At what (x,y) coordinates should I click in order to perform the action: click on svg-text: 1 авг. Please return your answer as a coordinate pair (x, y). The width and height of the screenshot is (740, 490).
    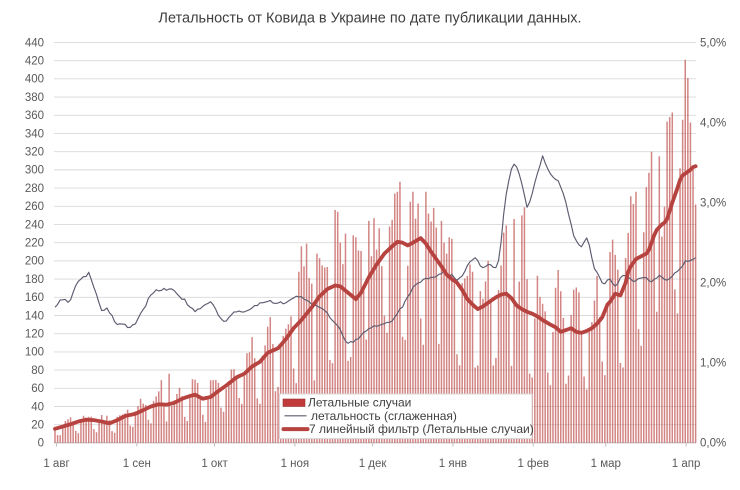
    Looking at the image, I should click on (56, 464).